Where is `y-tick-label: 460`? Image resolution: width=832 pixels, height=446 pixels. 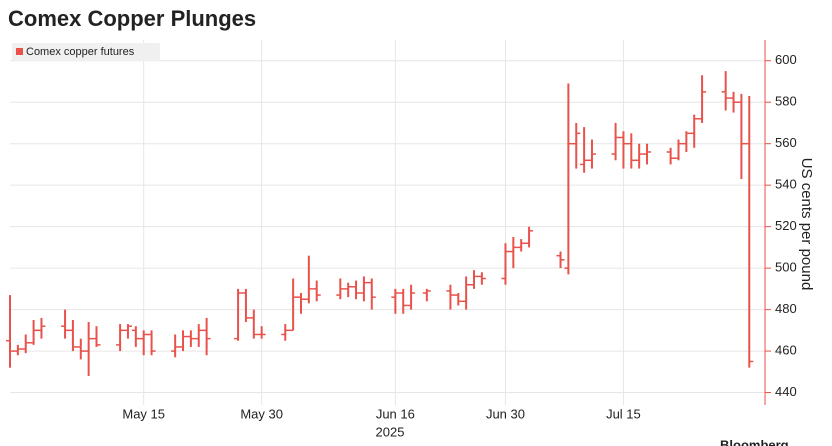
y-tick-label: 460 is located at coordinates (786, 350).